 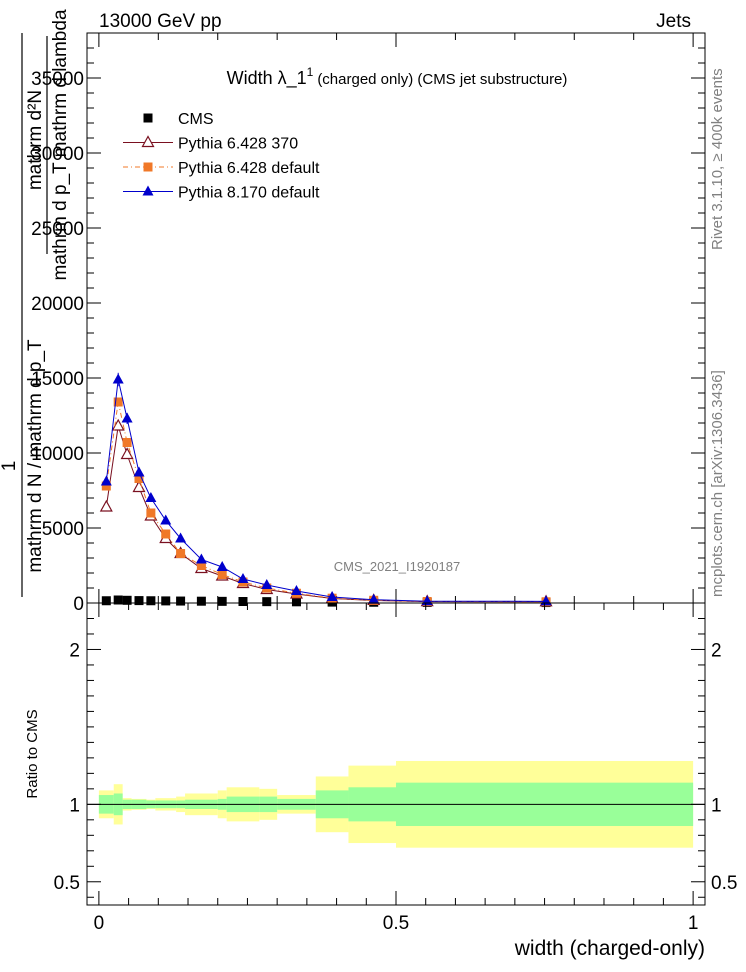 I want to click on legend-entry: CMS, so click(x=178, y=119).